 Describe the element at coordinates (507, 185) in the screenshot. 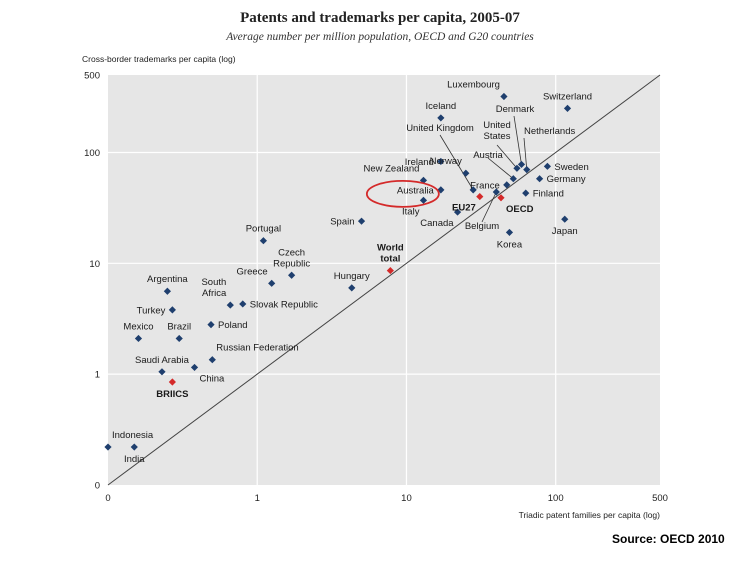

I see `data-point-france` at that location.